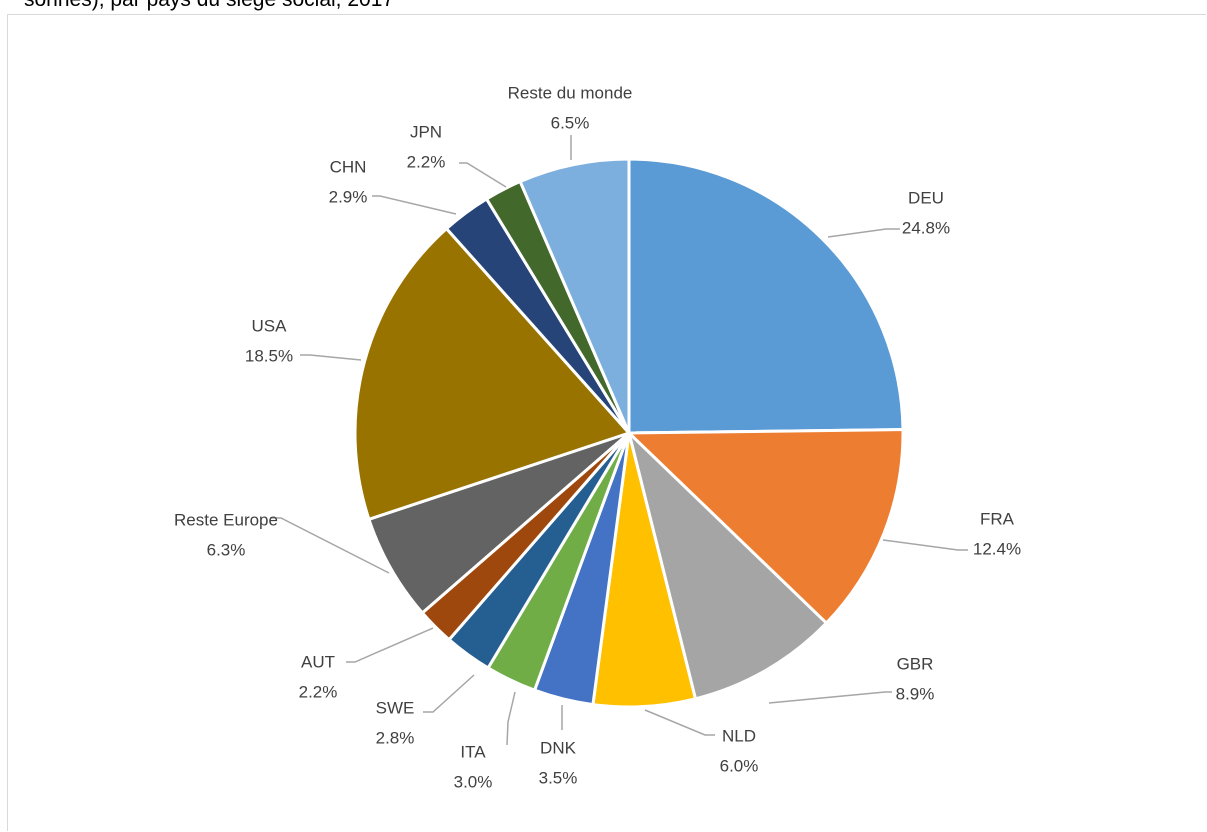 The height and width of the screenshot is (832, 1207). I want to click on slice-value-nld: 6.0%, so click(739, 765).